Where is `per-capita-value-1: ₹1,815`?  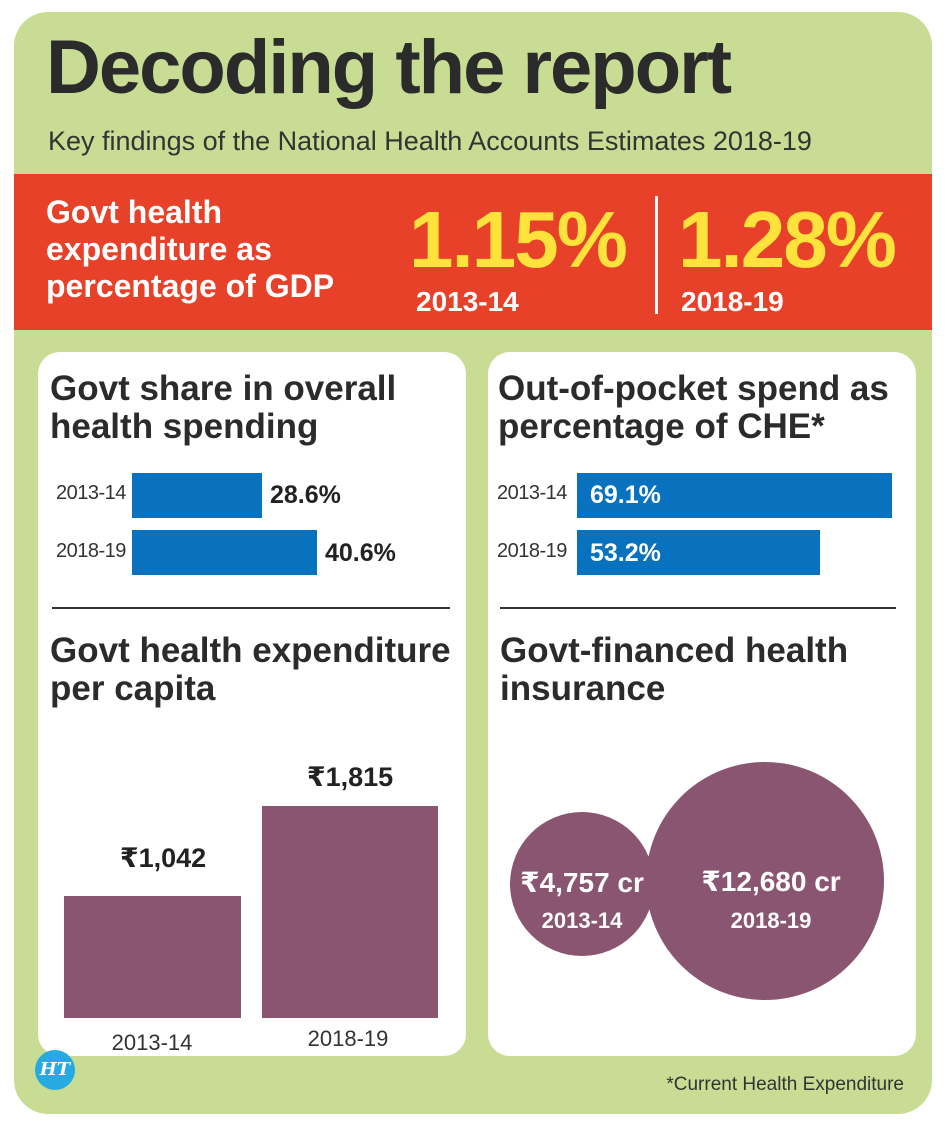 per-capita-value-1: ₹1,815 is located at coordinates (350, 777).